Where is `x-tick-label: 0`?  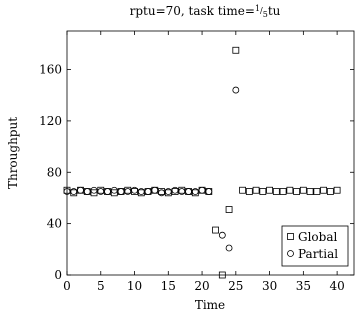 x-tick-label: 0 is located at coordinates (67, 286).